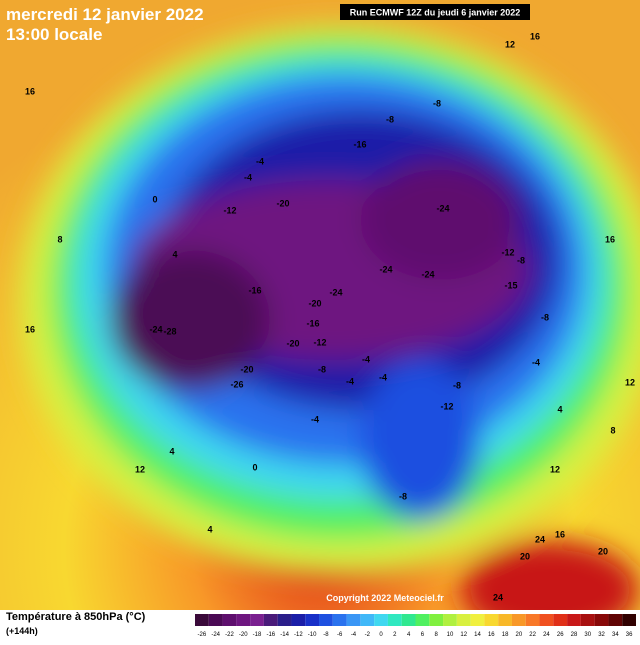 Image resolution: width=640 pixels, height=645 pixels. Describe the element at coordinates (312, 635) in the screenshot. I see `colorbar-tick-label: -10` at that location.